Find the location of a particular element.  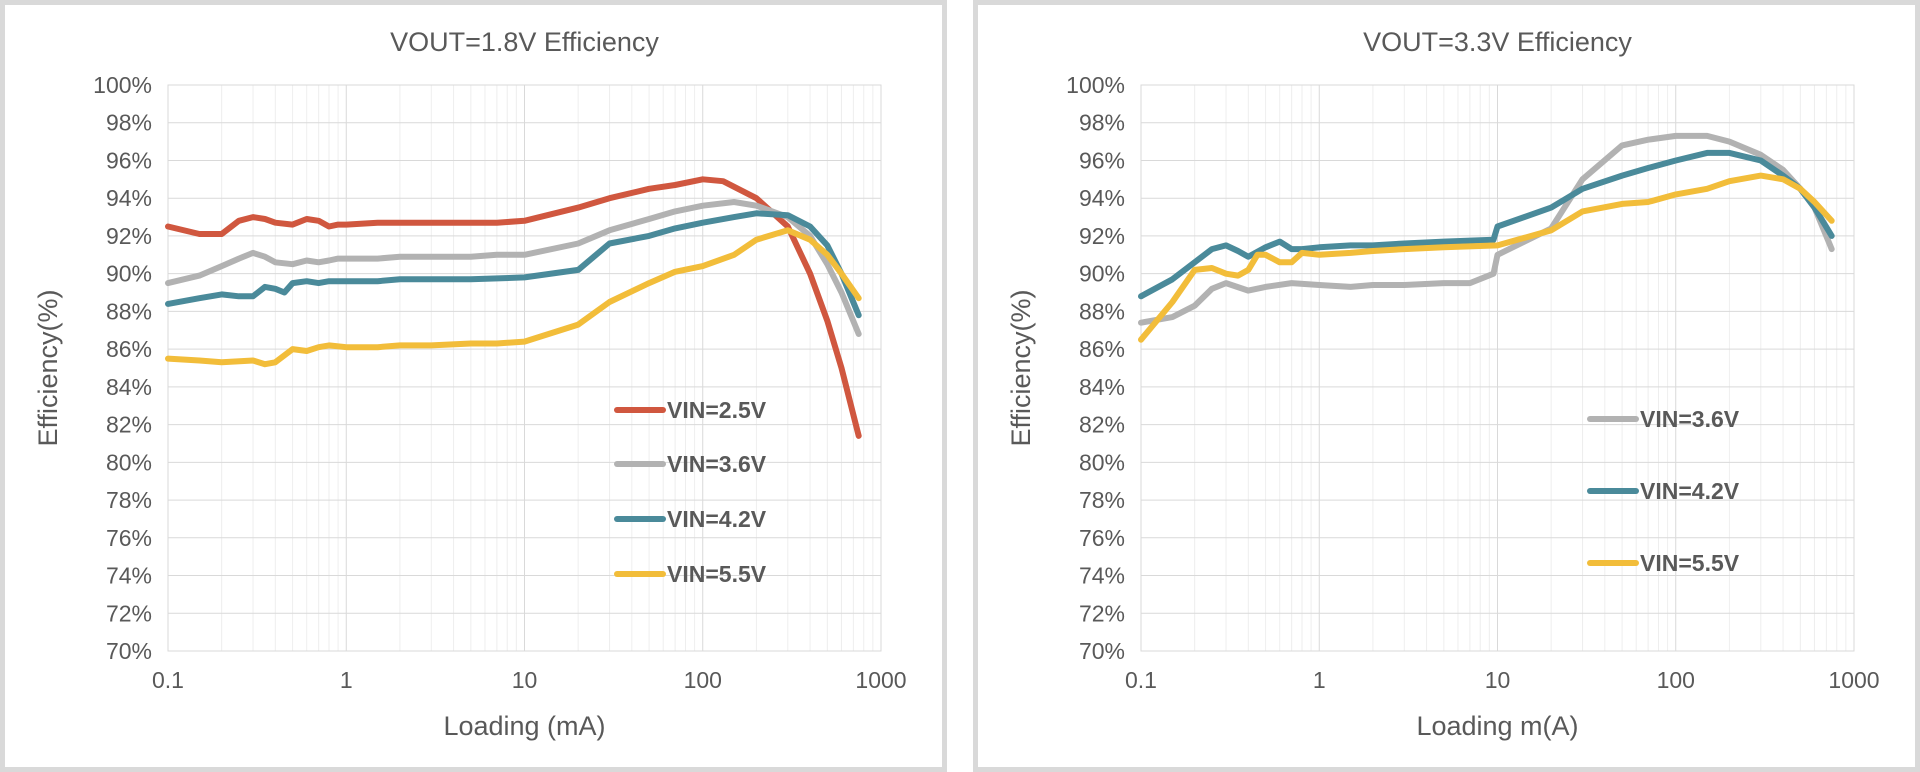

legend: VIN=3.6V VIN=4.2V VIN=5.5V is located at coordinates (1663, 491).